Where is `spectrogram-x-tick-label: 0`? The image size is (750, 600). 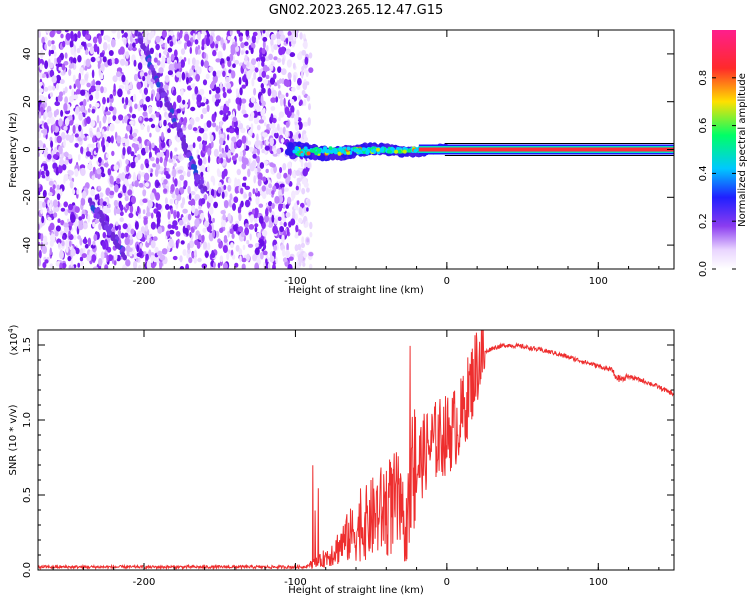
spectrogram-x-tick-label: 0 is located at coordinates (447, 281).